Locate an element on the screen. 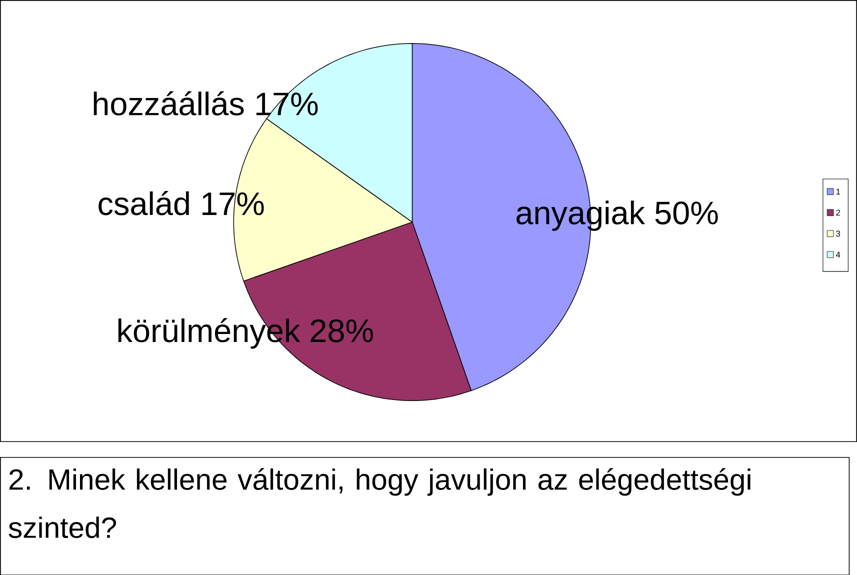  text: 2 is located at coordinates (838, 212).